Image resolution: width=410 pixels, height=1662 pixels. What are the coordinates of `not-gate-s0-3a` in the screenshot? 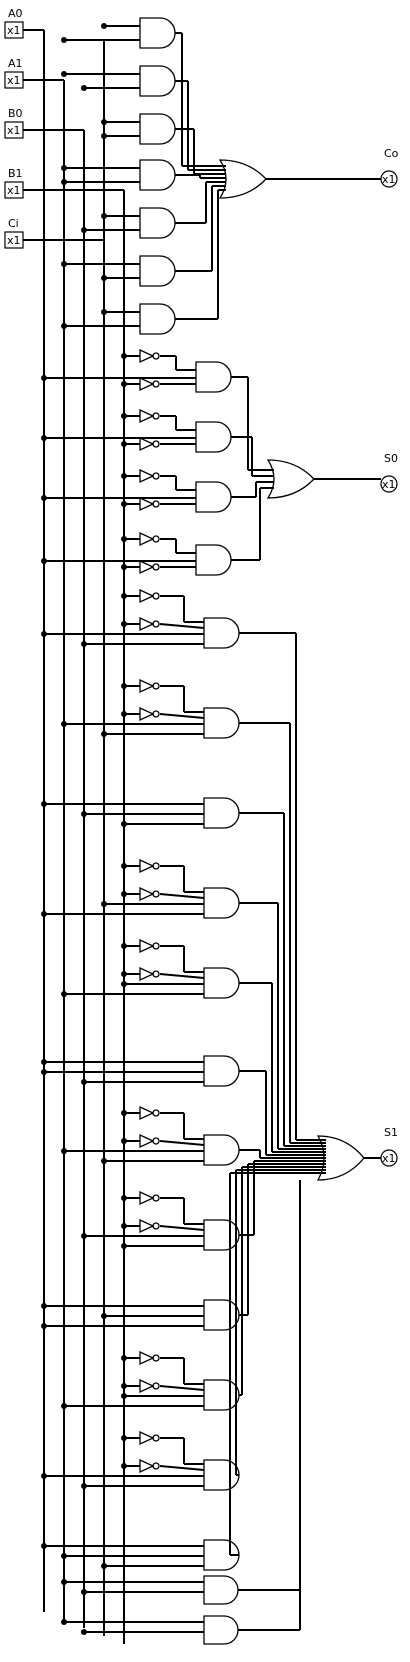 It's located at (147, 476).